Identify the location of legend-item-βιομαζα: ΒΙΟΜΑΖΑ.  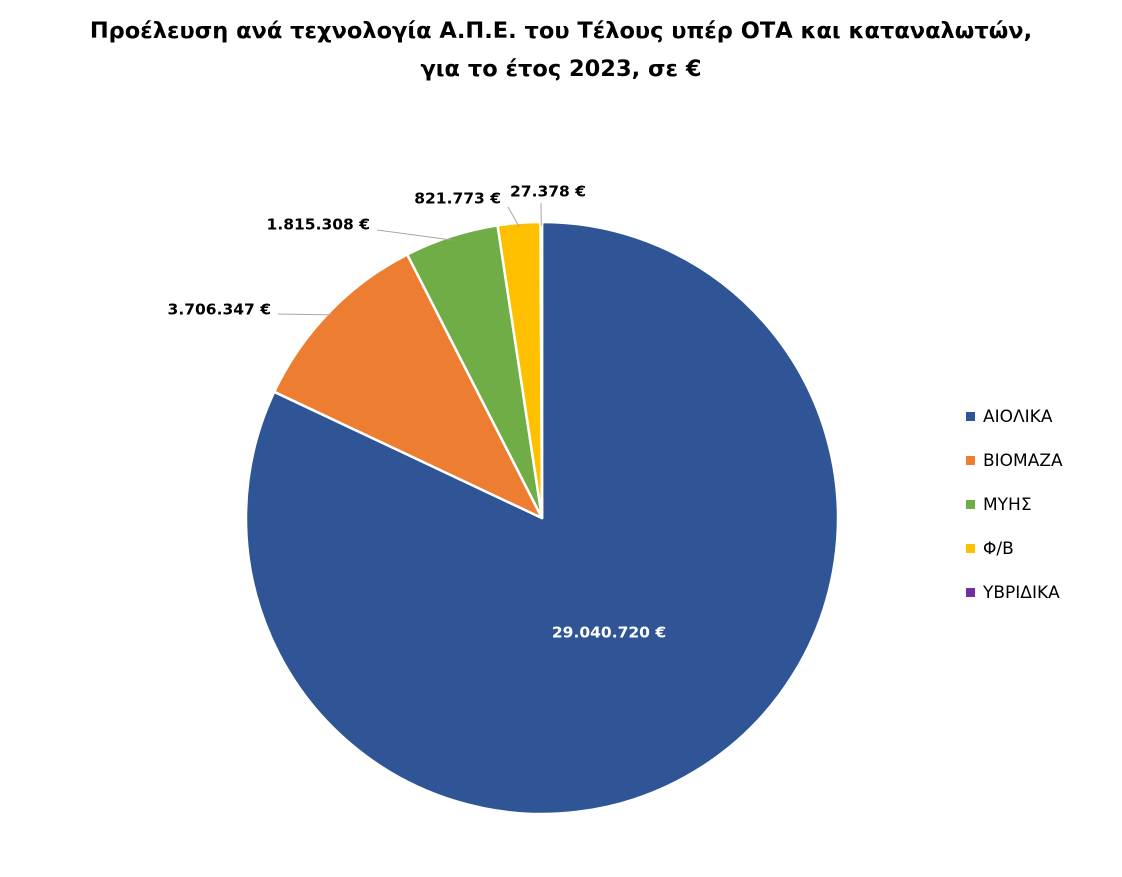
(1014, 461).